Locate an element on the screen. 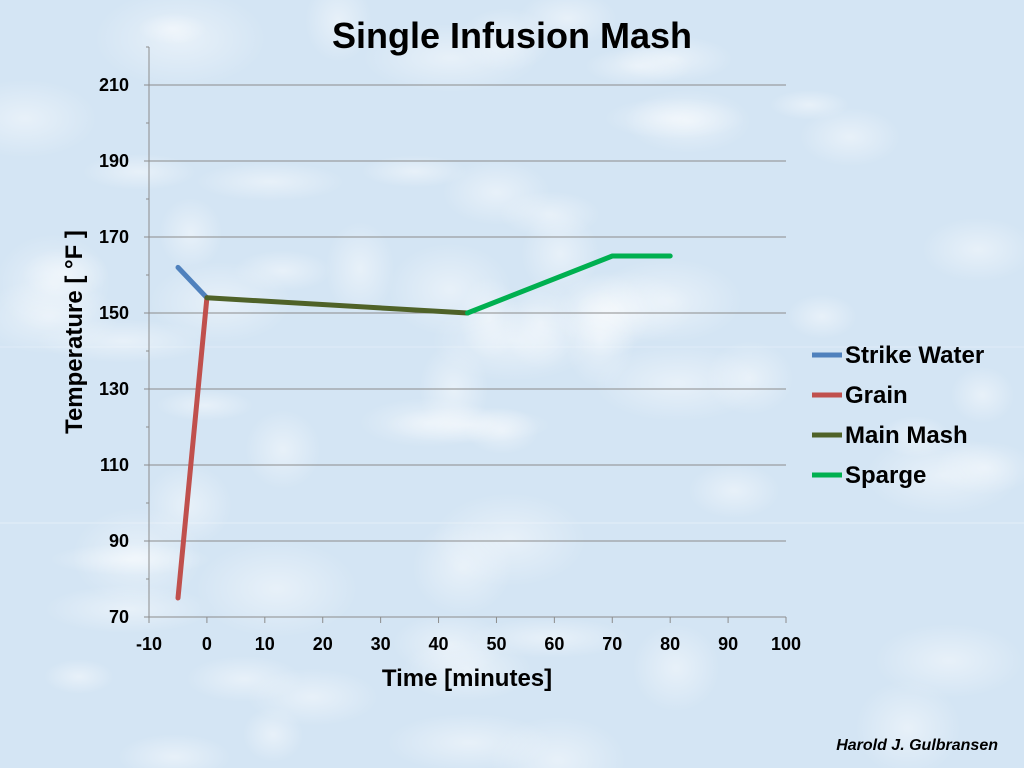  x-tick-label: 30 is located at coordinates (381, 644).